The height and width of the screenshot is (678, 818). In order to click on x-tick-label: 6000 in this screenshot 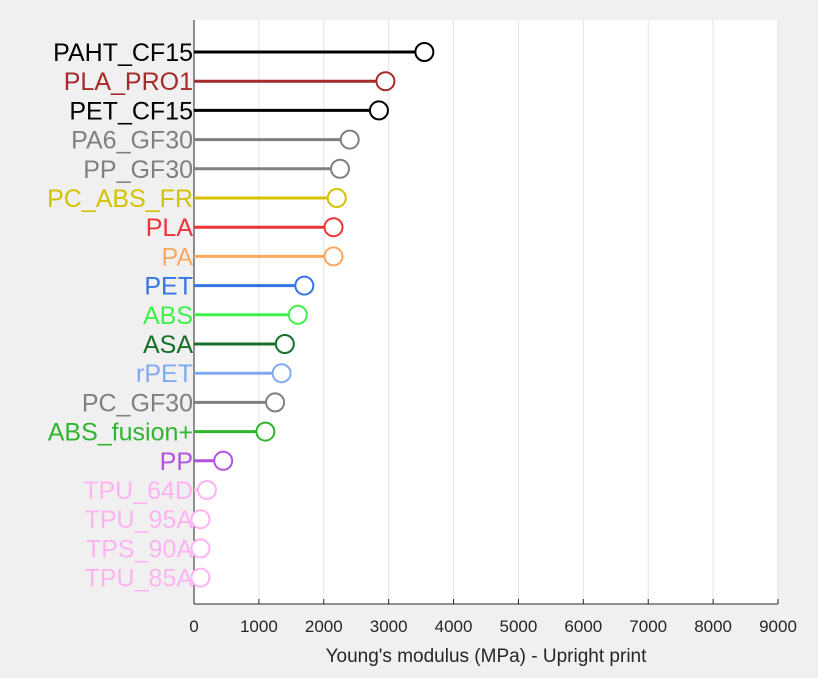, I will do `click(583, 626)`.